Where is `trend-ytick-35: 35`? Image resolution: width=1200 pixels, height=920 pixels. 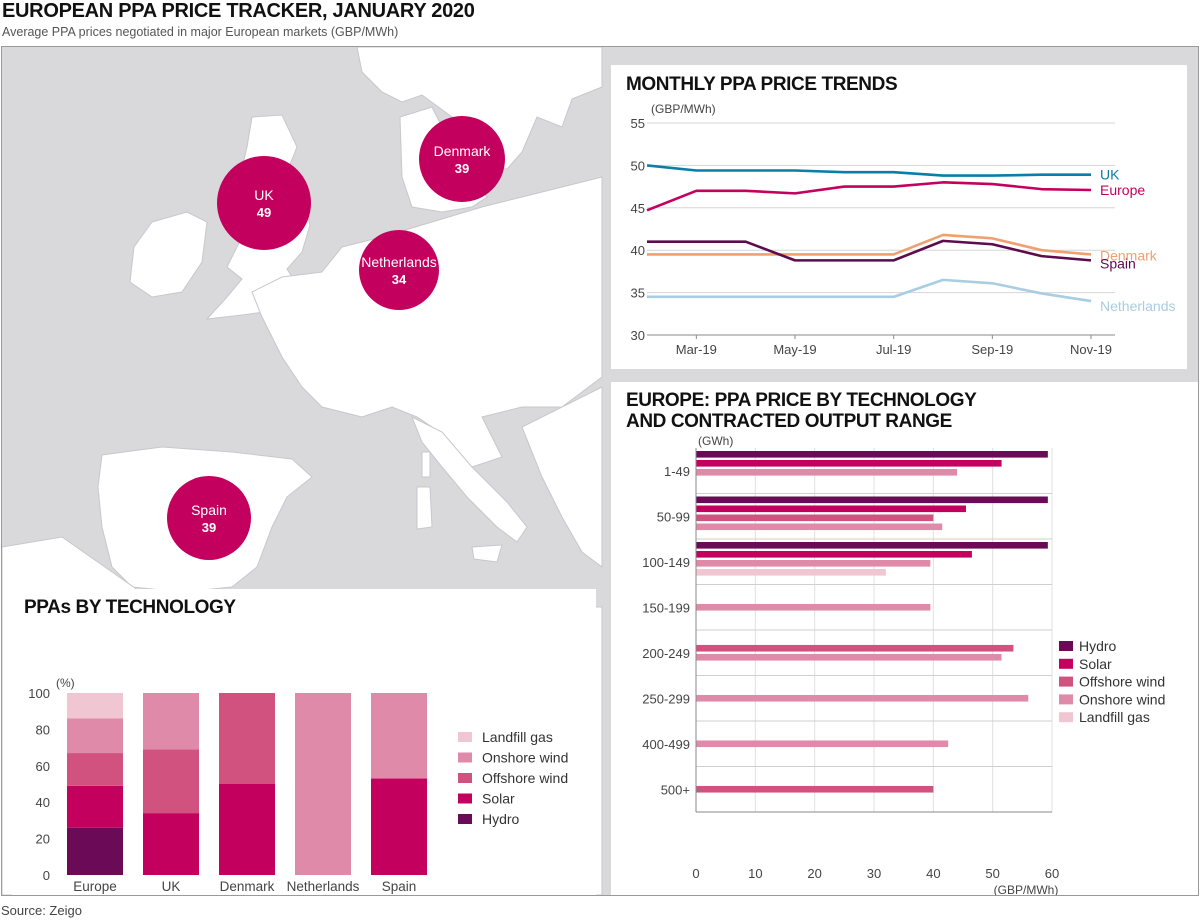 trend-ytick-35: 35 is located at coordinates (638, 293).